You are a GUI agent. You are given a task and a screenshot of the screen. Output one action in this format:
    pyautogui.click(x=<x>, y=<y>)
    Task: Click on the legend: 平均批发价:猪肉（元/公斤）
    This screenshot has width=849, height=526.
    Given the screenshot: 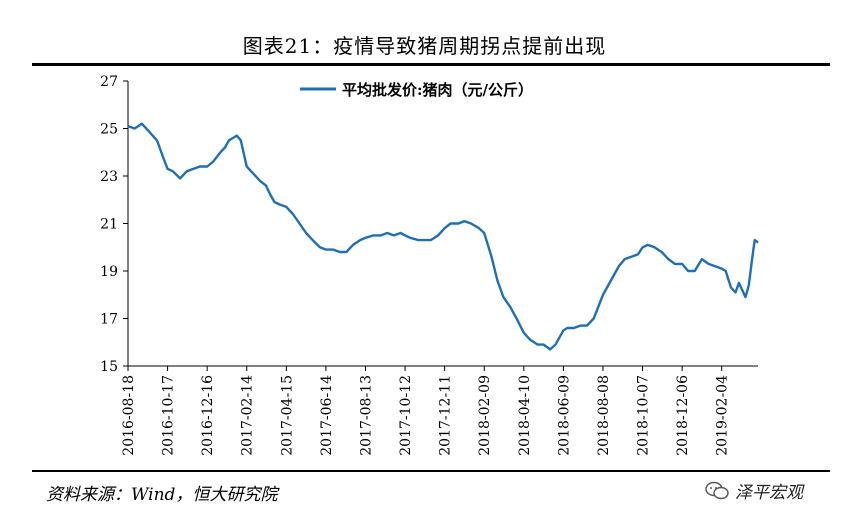 What is the action you would take?
    pyautogui.click(x=416, y=90)
    